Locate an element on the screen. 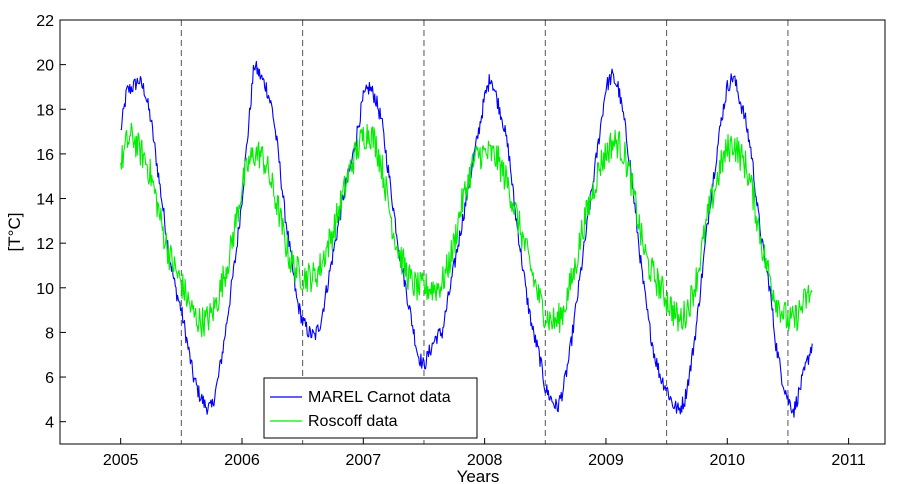 Image resolution: width=899 pixels, height=484 pixels. legend: MAREL Carnot data Roscoff data is located at coordinates (370, 408).